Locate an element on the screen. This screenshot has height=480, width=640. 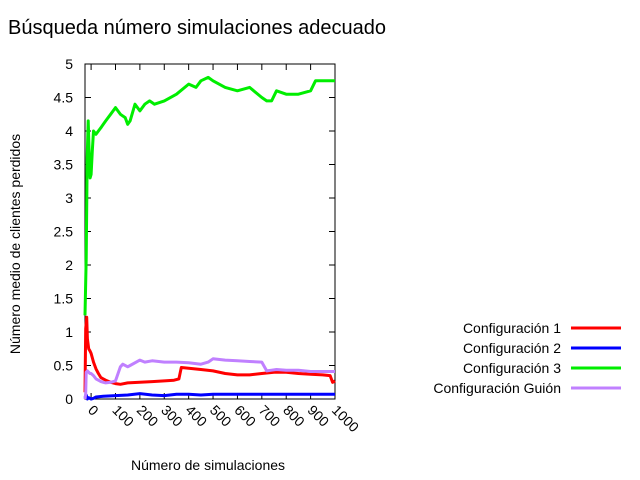
x-axis-label: Número de simulaciones is located at coordinates (208, 465).